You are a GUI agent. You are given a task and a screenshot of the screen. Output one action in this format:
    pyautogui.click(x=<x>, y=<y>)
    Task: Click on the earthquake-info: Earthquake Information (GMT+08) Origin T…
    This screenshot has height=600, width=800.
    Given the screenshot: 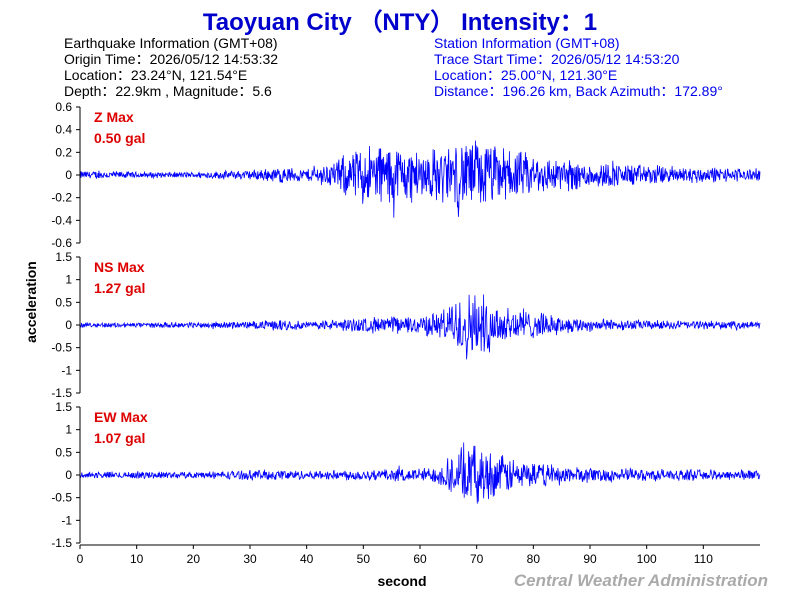 What is the action you would take?
    pyautogui.click(x=171, y=67)
    